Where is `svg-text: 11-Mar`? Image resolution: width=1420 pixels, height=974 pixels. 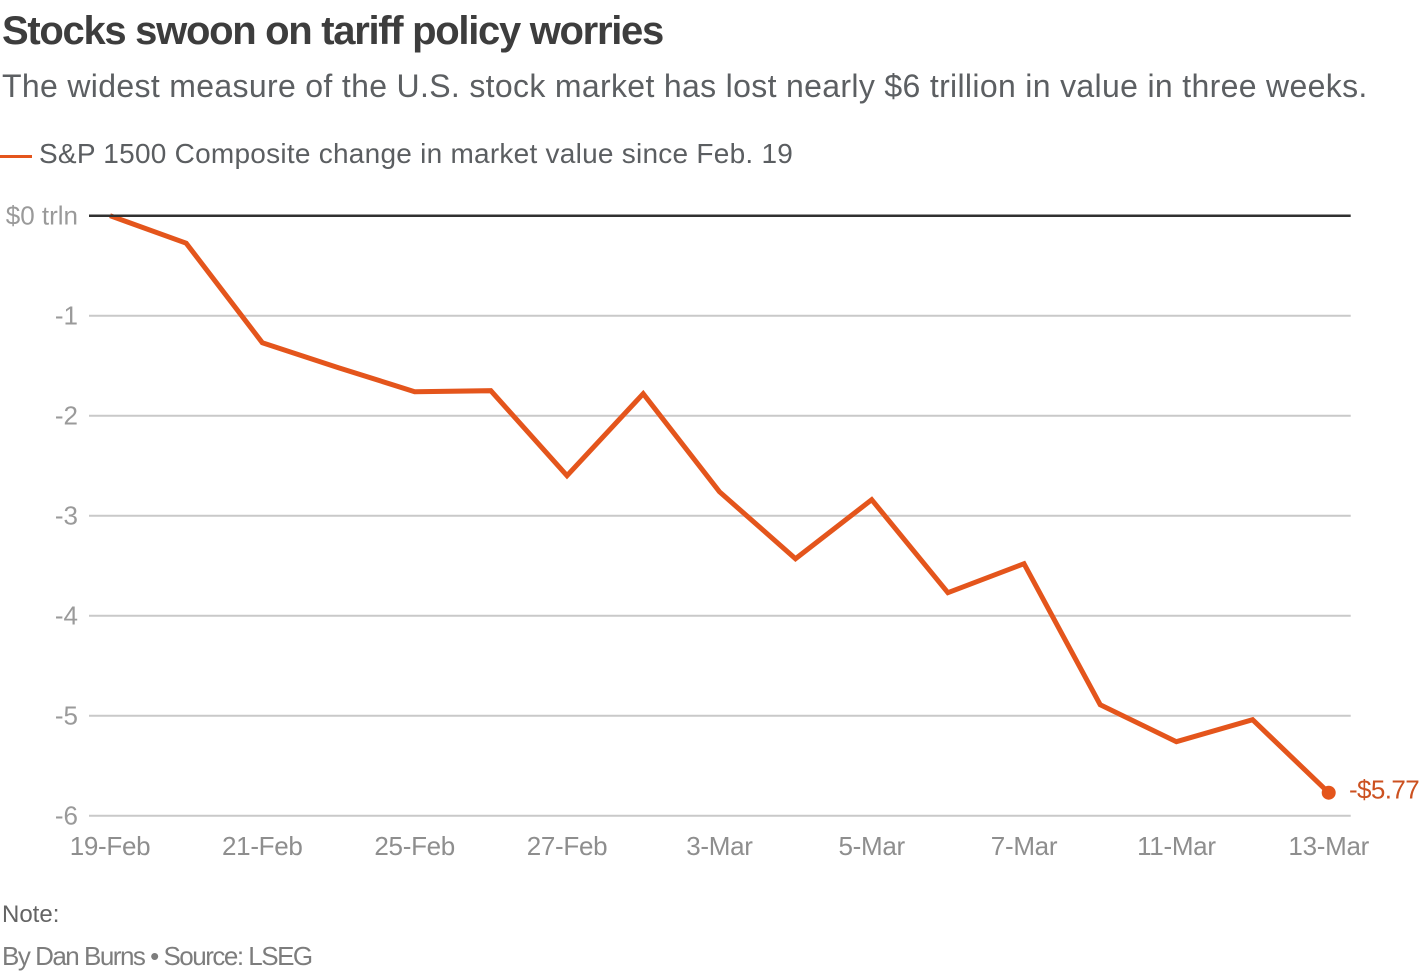
svg-text: 11-Mar is located at coordinates (1176, 846).